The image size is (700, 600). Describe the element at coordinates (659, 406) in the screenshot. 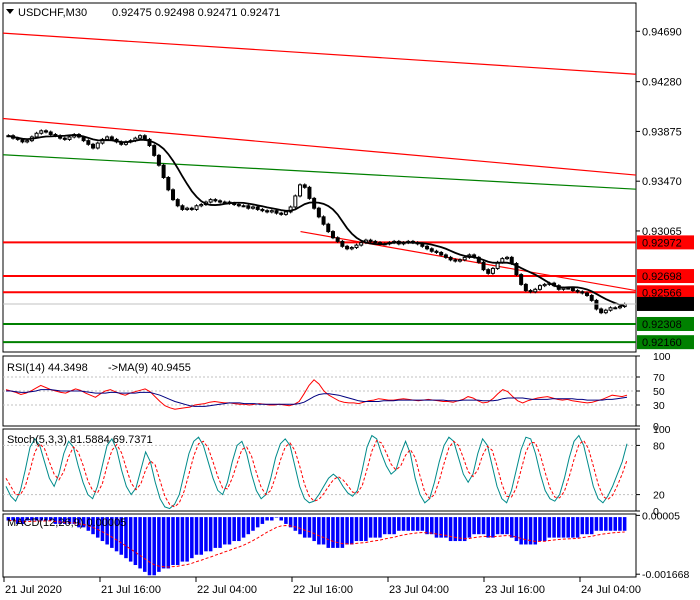

I see `rsi-axis-label: 30` at that location.